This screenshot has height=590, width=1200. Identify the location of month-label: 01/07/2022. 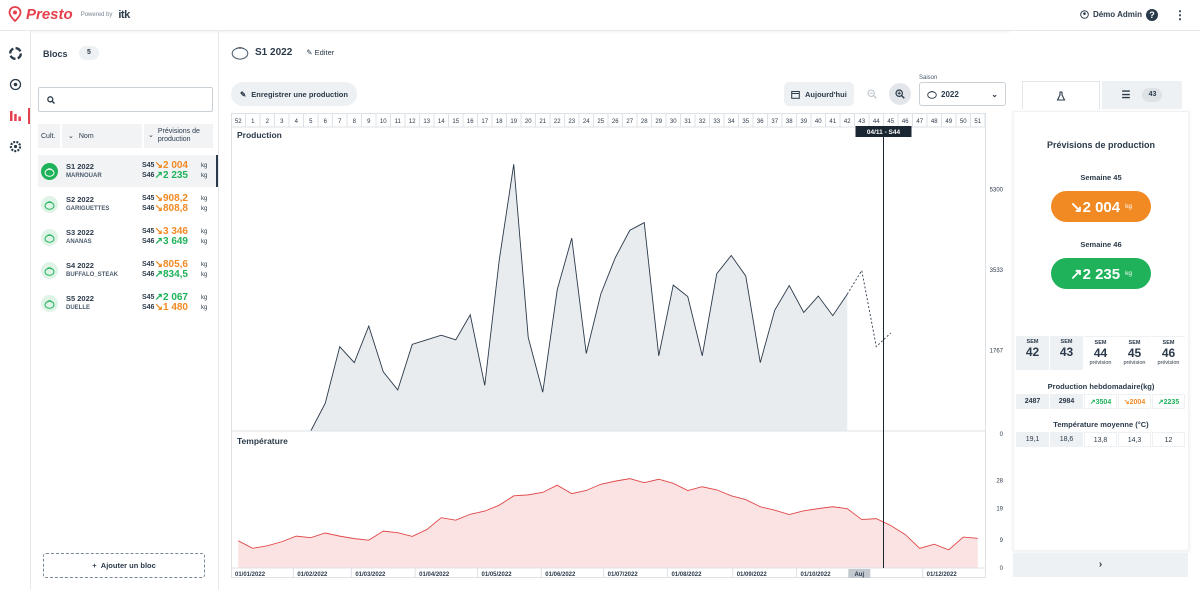
(623, 575).